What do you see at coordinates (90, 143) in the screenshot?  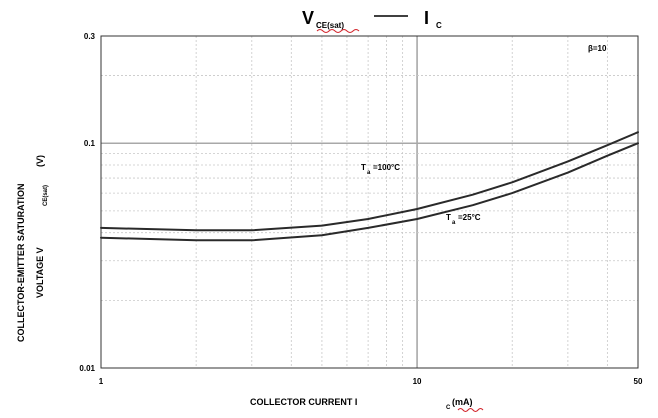 I see `y-tick-label: 0.1` at bounding box center [90, 143].